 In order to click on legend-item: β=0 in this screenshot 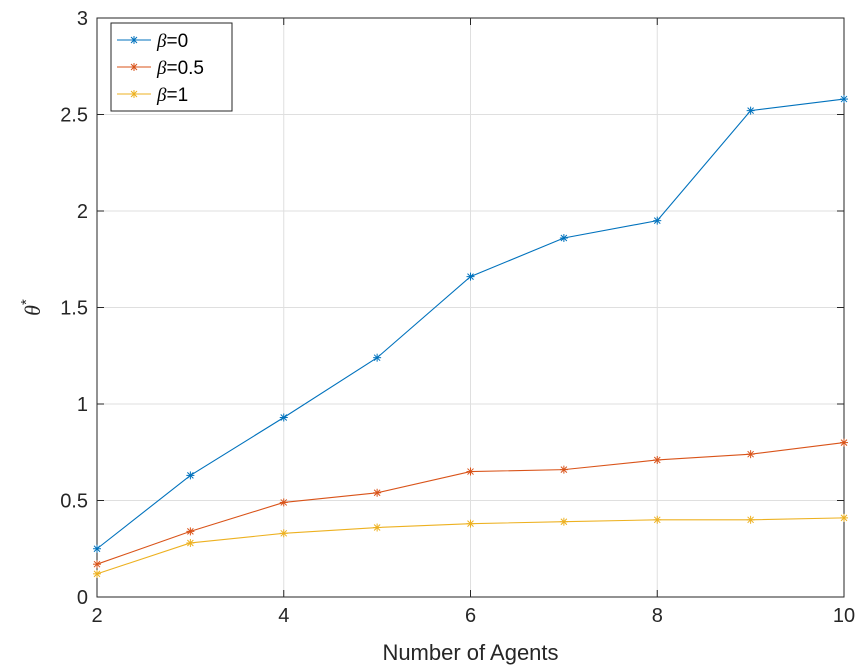, I will do `click(152, 41)`.